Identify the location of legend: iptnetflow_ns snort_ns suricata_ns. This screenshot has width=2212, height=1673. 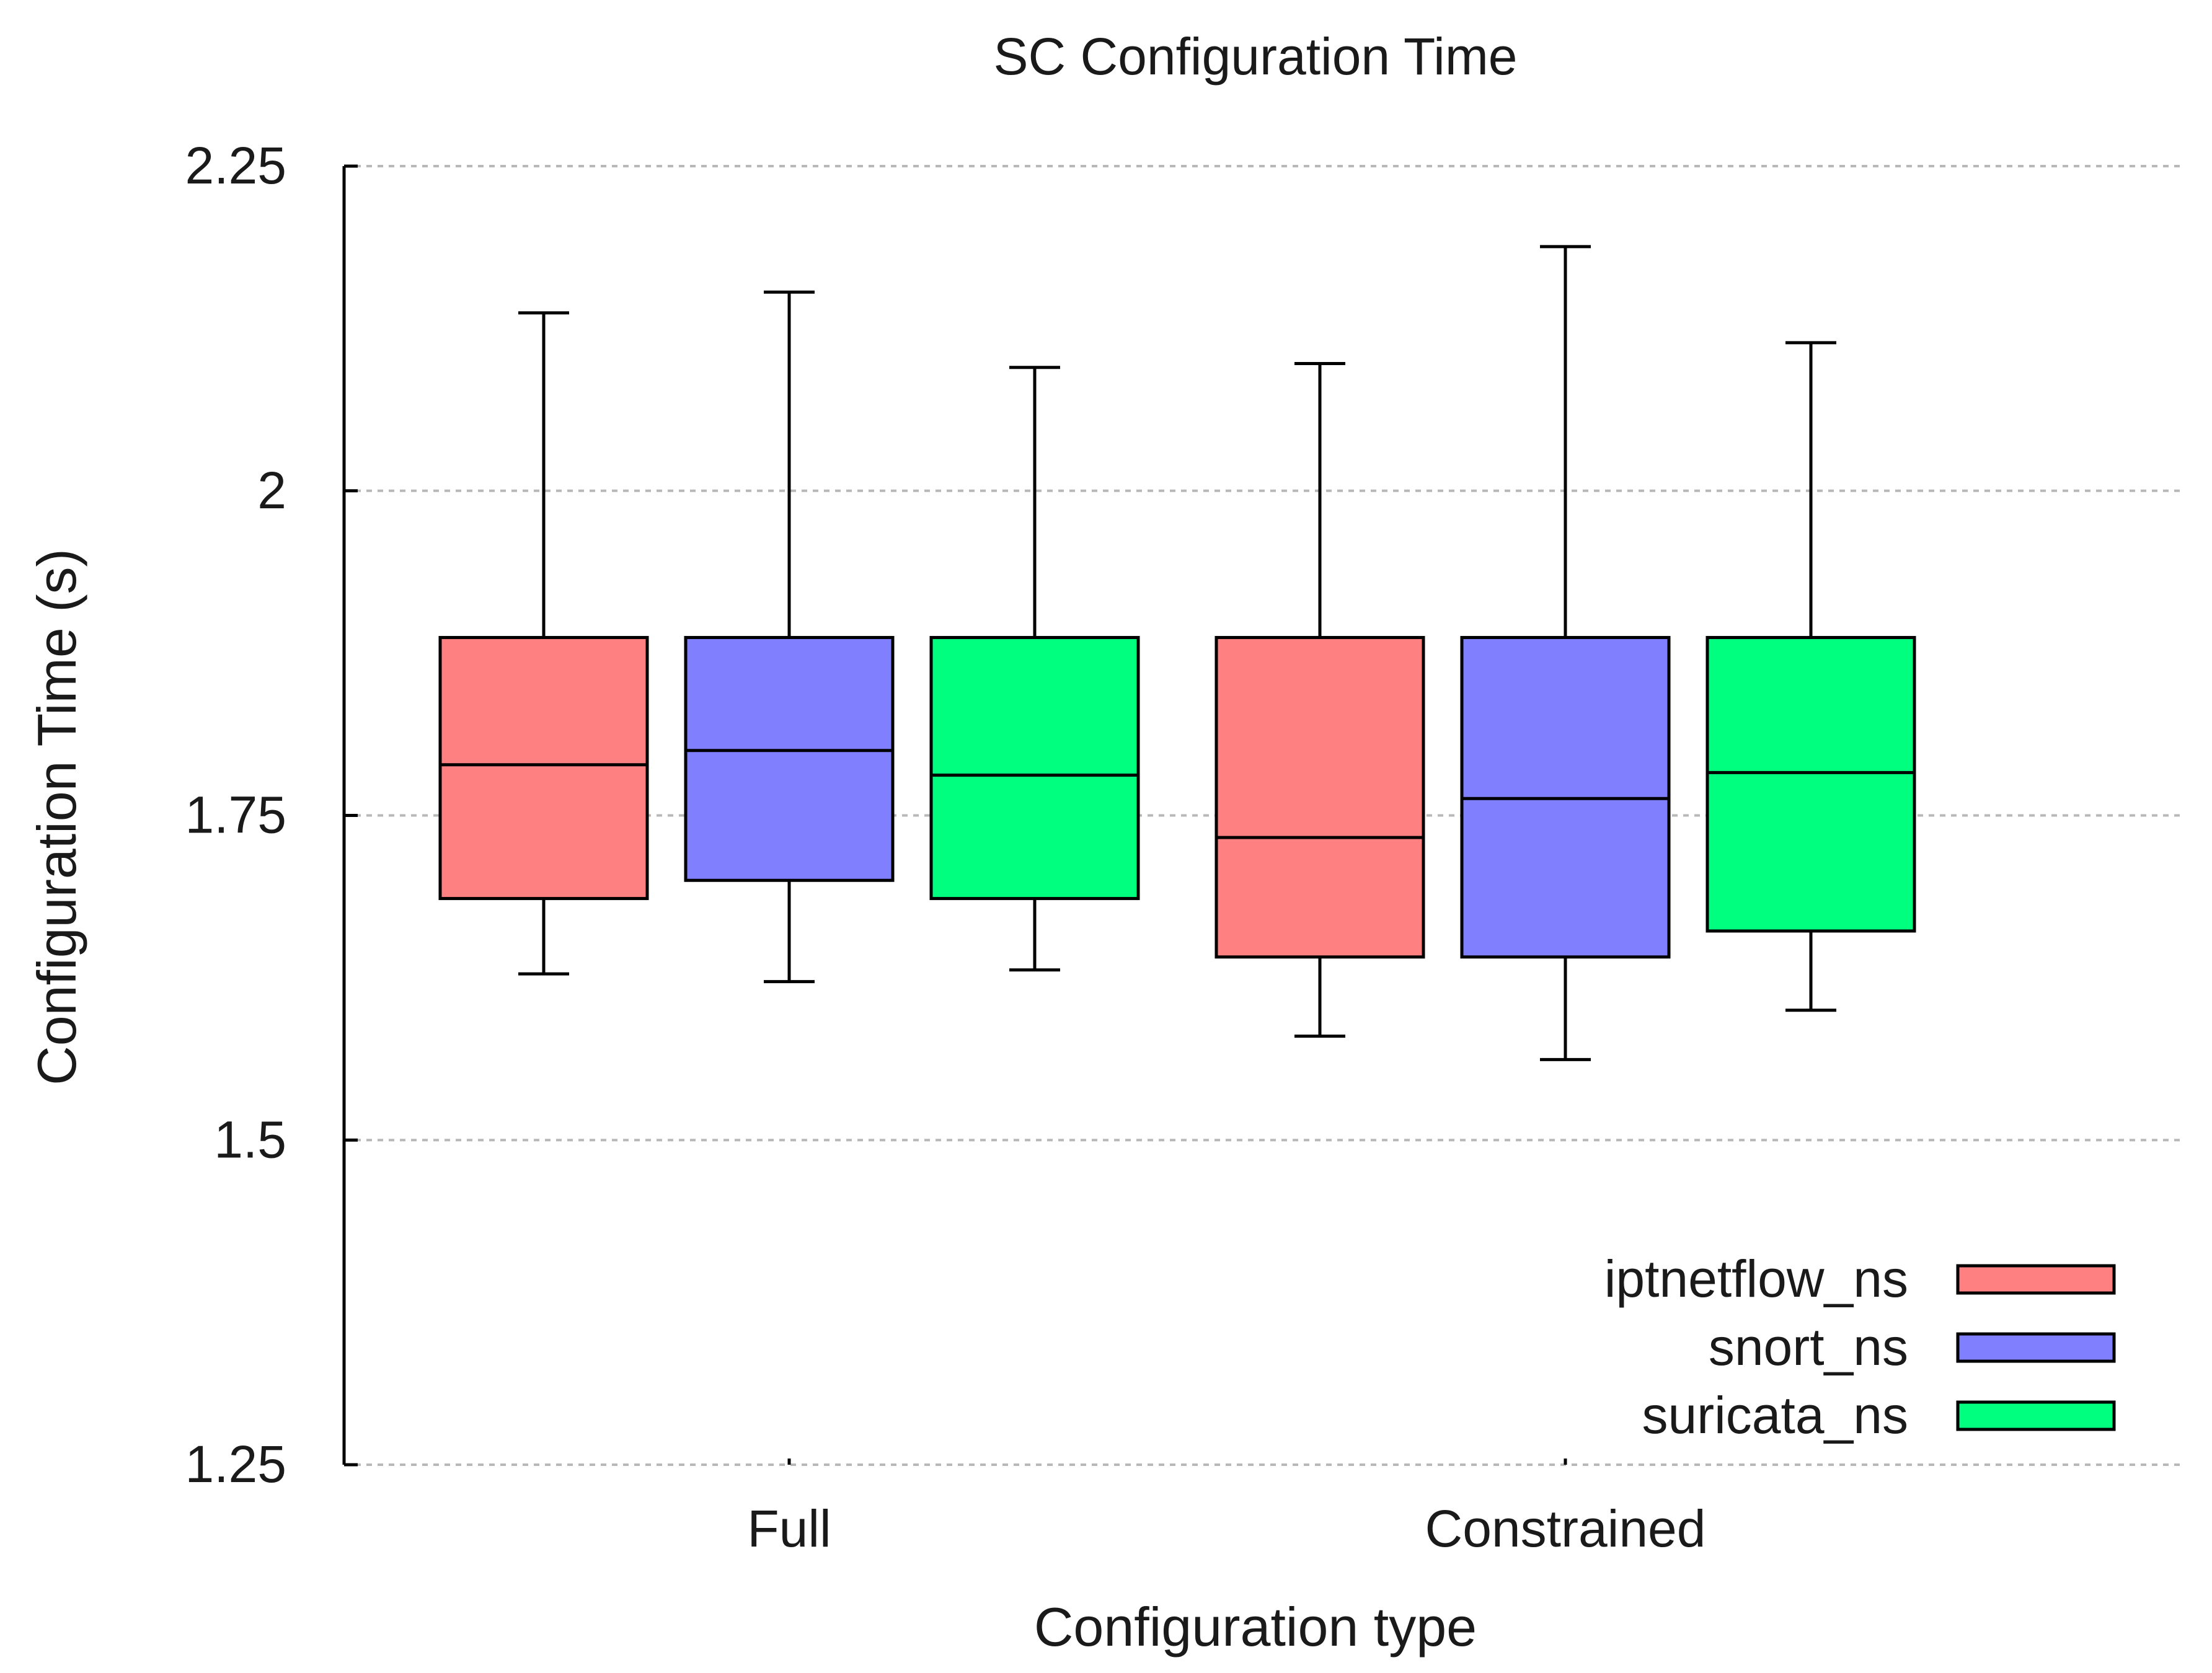
(1860, 1347).